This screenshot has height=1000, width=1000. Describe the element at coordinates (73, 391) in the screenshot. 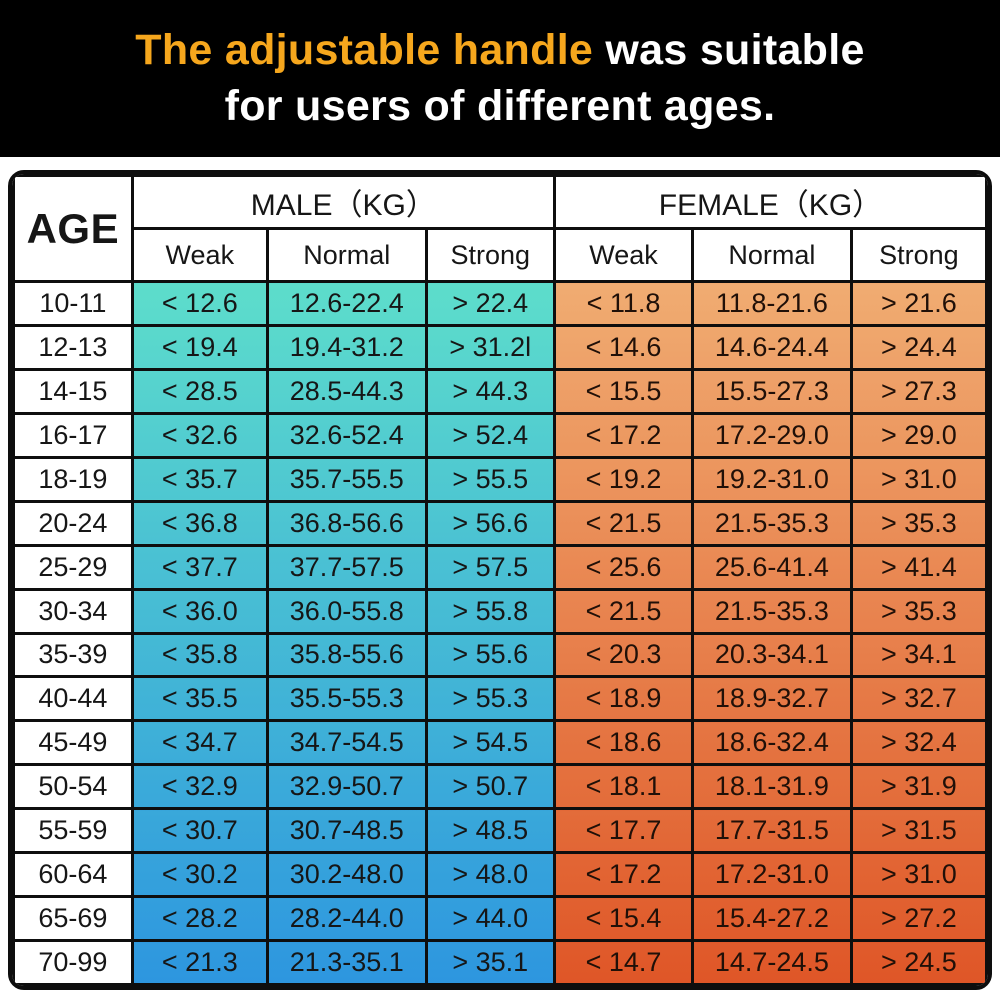

I see `age-cell: 14-15` at that location.